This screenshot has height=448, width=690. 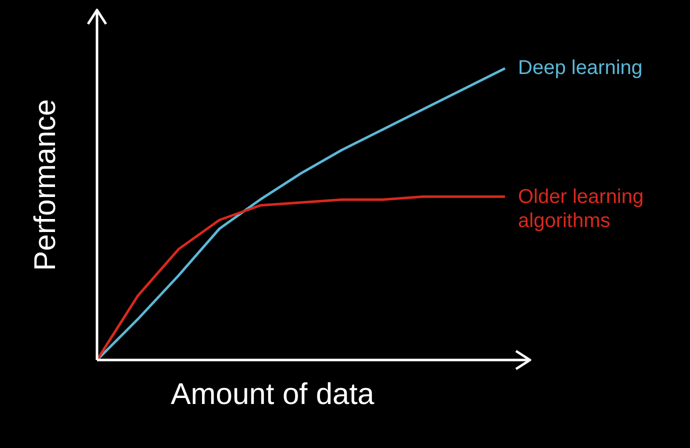 What do you see at coordinates (581, 208) in the screenshot?
I see `series-label: Older learning algorithms` at bounding box center [581, 208].